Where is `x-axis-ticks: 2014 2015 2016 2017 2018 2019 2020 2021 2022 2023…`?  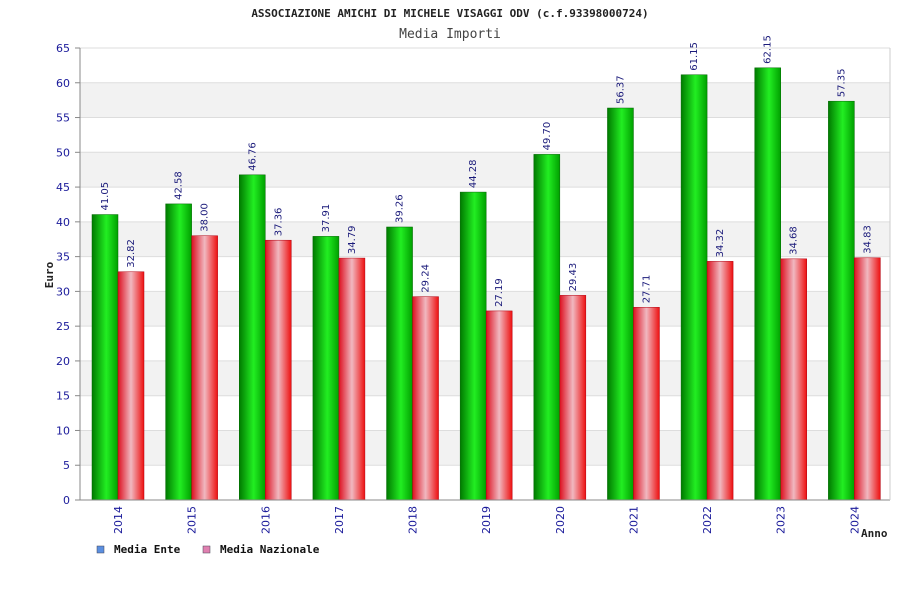 x-axis-ticks: 2014 2015 2016 2017 2018 2019 2020 2021 2022 2023… is located at coordinates (486, 520).